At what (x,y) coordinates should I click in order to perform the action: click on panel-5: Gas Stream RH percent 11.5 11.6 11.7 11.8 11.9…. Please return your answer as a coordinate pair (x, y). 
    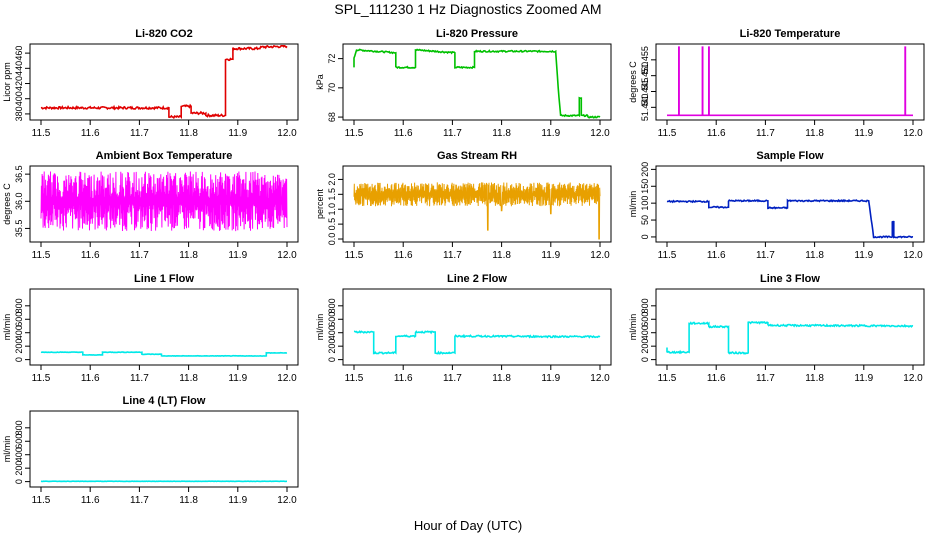
    Looking at the image, I should click on (463, 205).